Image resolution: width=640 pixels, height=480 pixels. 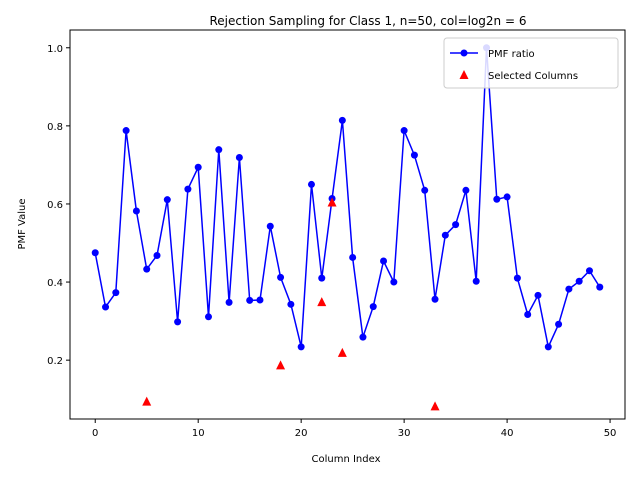 I want to click on x-axis-label: Column Index, so click(x=345, y=459).